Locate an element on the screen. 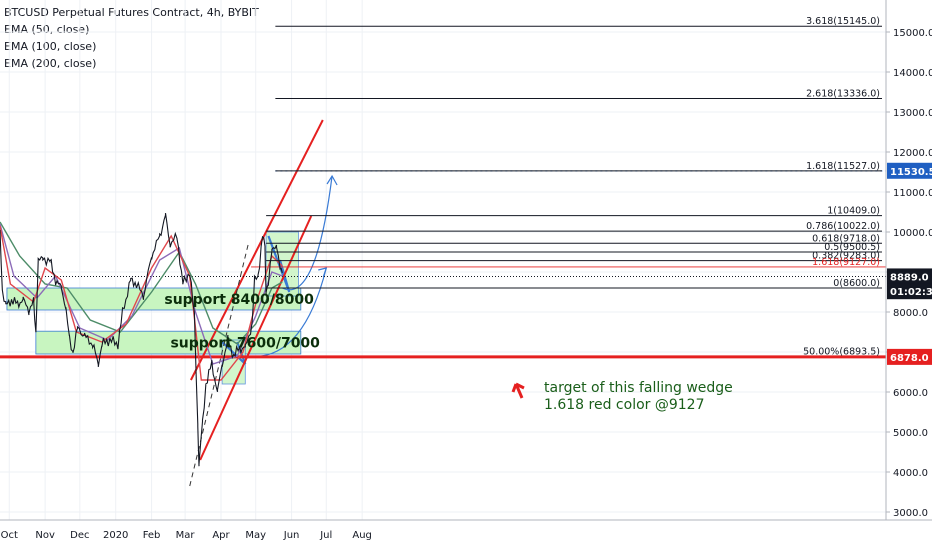  fib-level-label: 1.618(11527.0) is located at coordinates (843, 166).